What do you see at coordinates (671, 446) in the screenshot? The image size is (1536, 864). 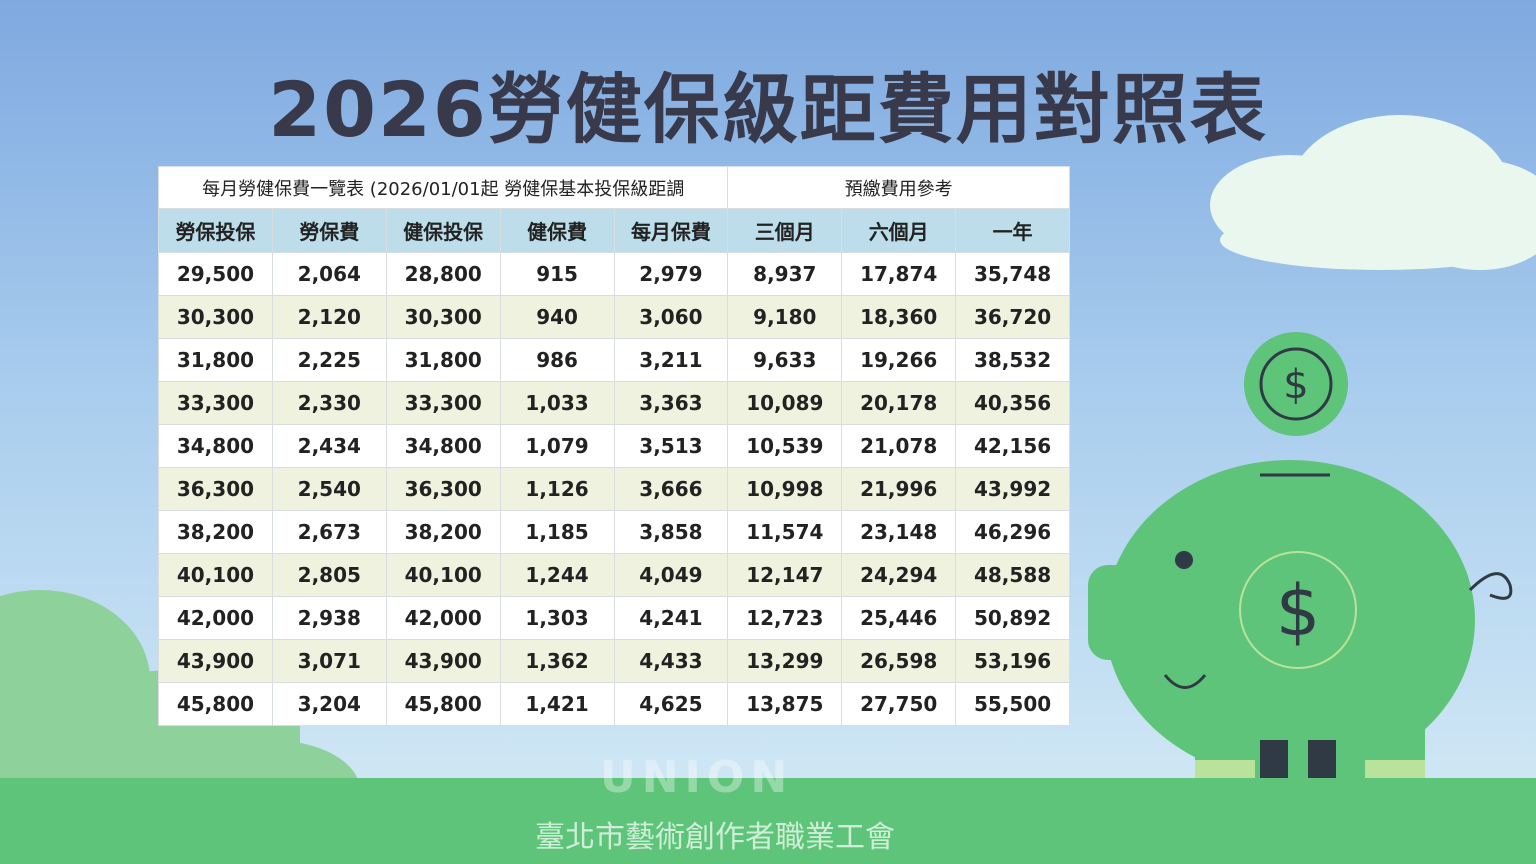 I see `table-cell: 3,513` at bounding box center [671, 446].